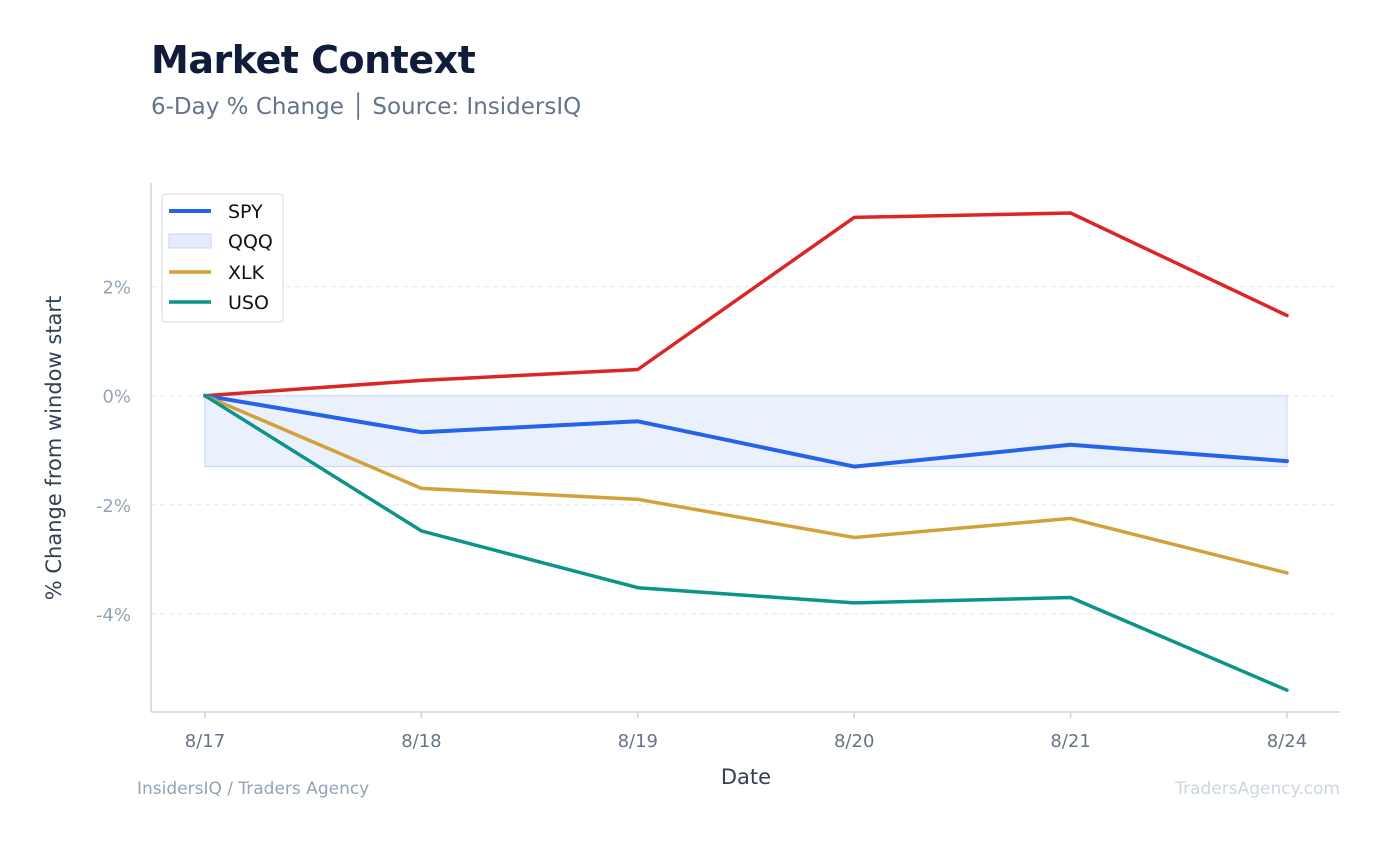 The width and height of the screenshot is (1385, 845). I want to click on legend-box, so click(222, 258).